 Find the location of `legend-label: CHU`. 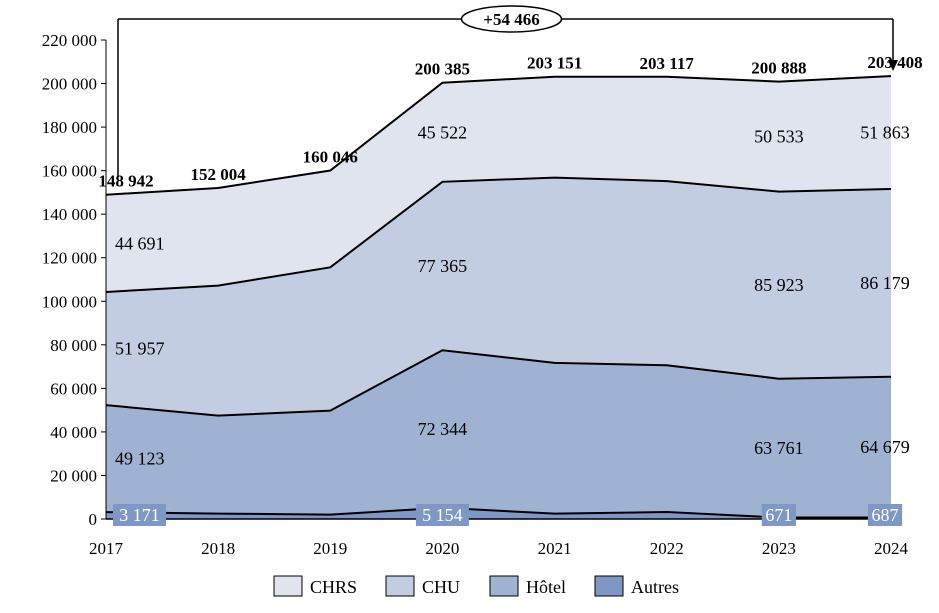

legend-label: CHU is located at coordinates (441, 587).